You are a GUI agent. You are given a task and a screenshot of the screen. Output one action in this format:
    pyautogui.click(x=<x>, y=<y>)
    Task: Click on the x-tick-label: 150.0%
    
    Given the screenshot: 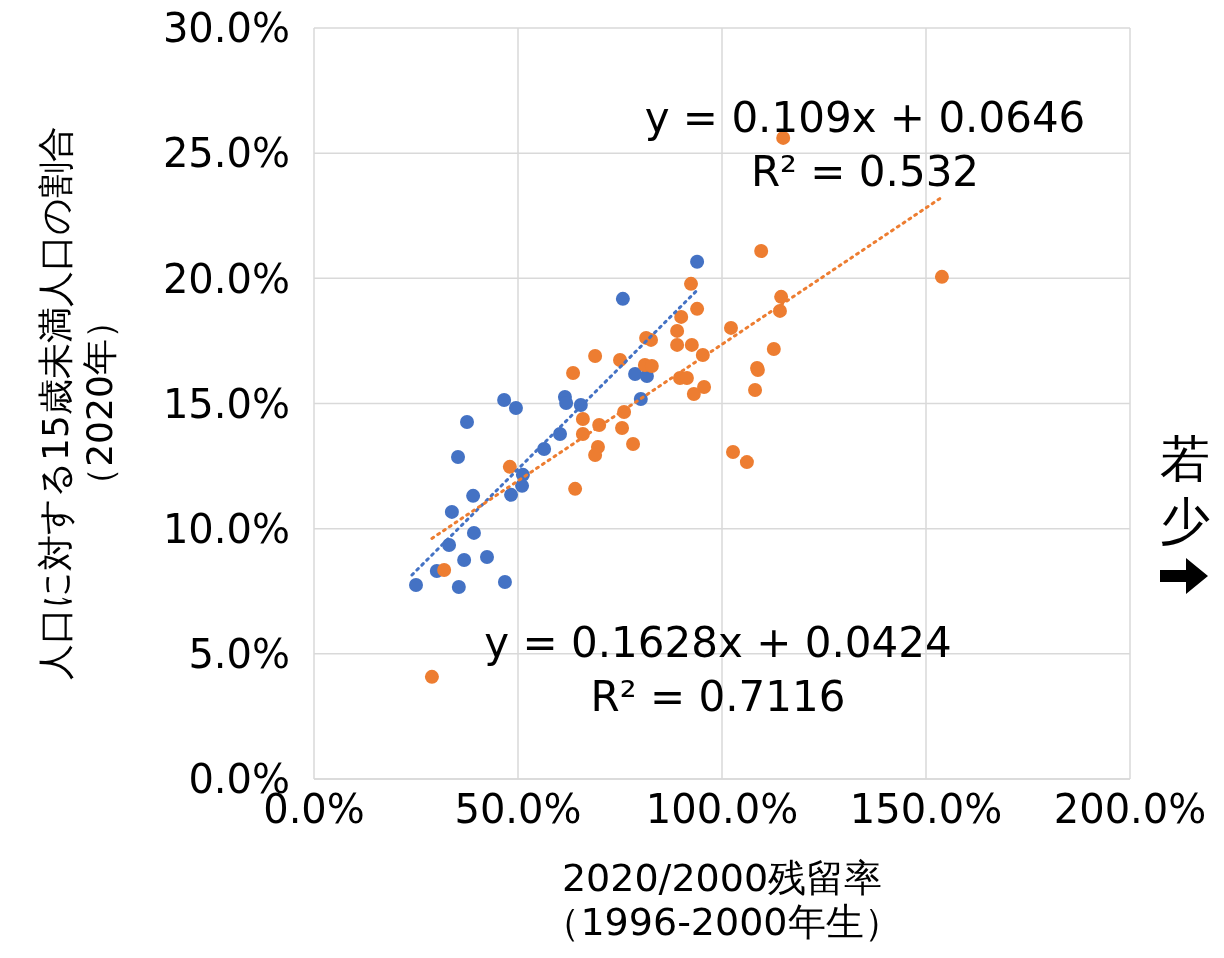 What is the action you would take?
    pyautogui.click(x=926, y=809)
    